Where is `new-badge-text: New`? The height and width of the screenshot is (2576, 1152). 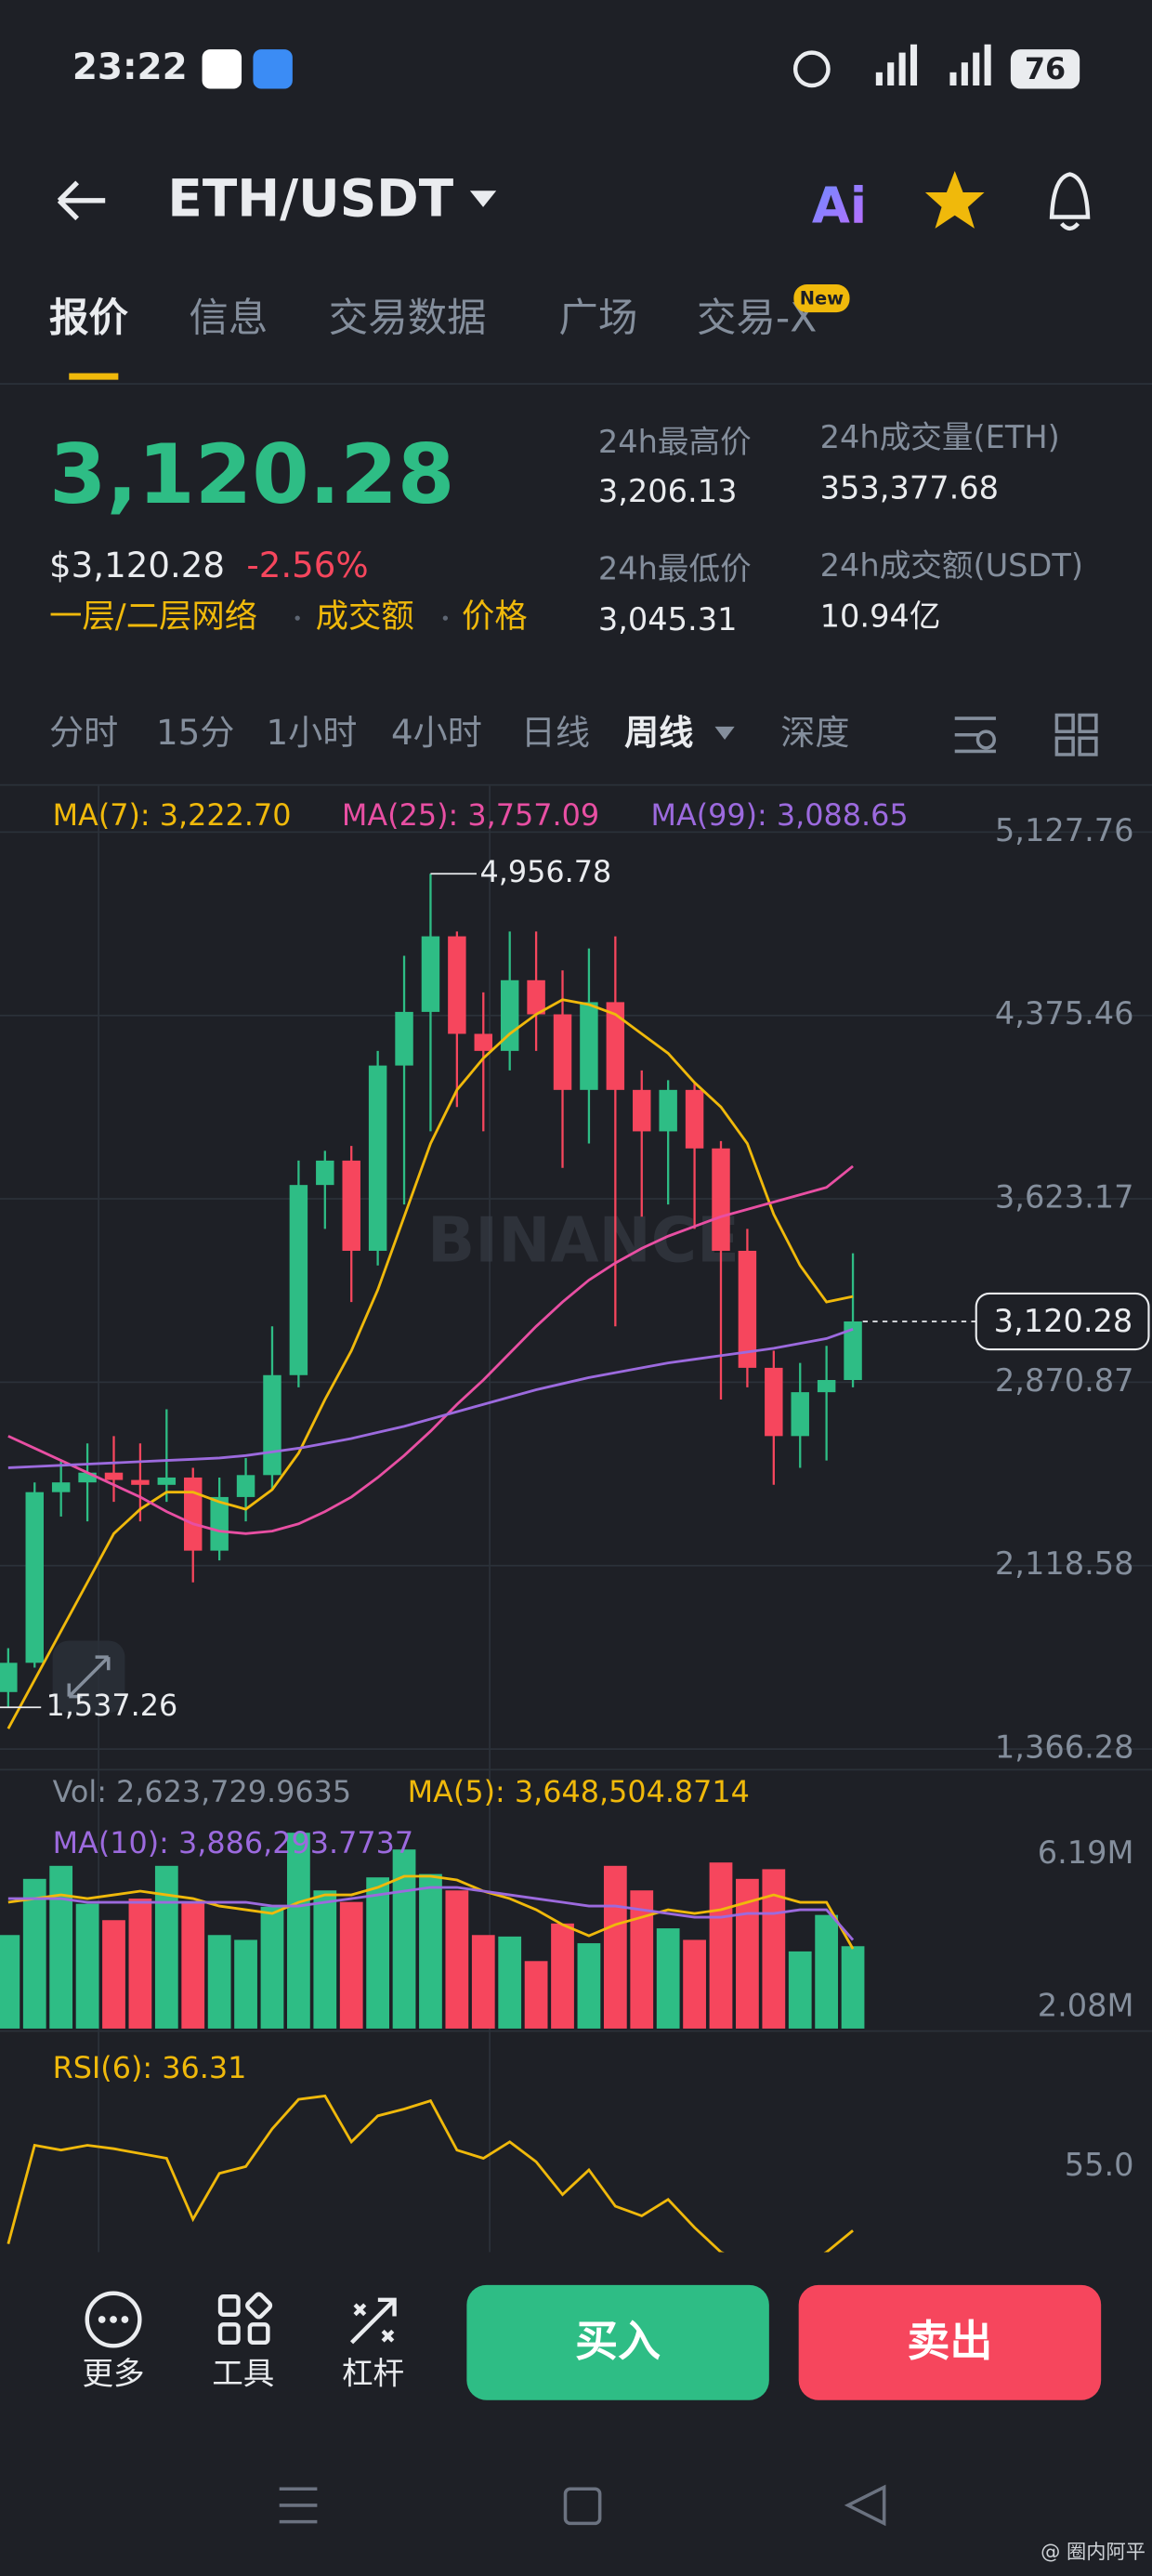 new-badge-text: New is located at coordinates (822, 298).